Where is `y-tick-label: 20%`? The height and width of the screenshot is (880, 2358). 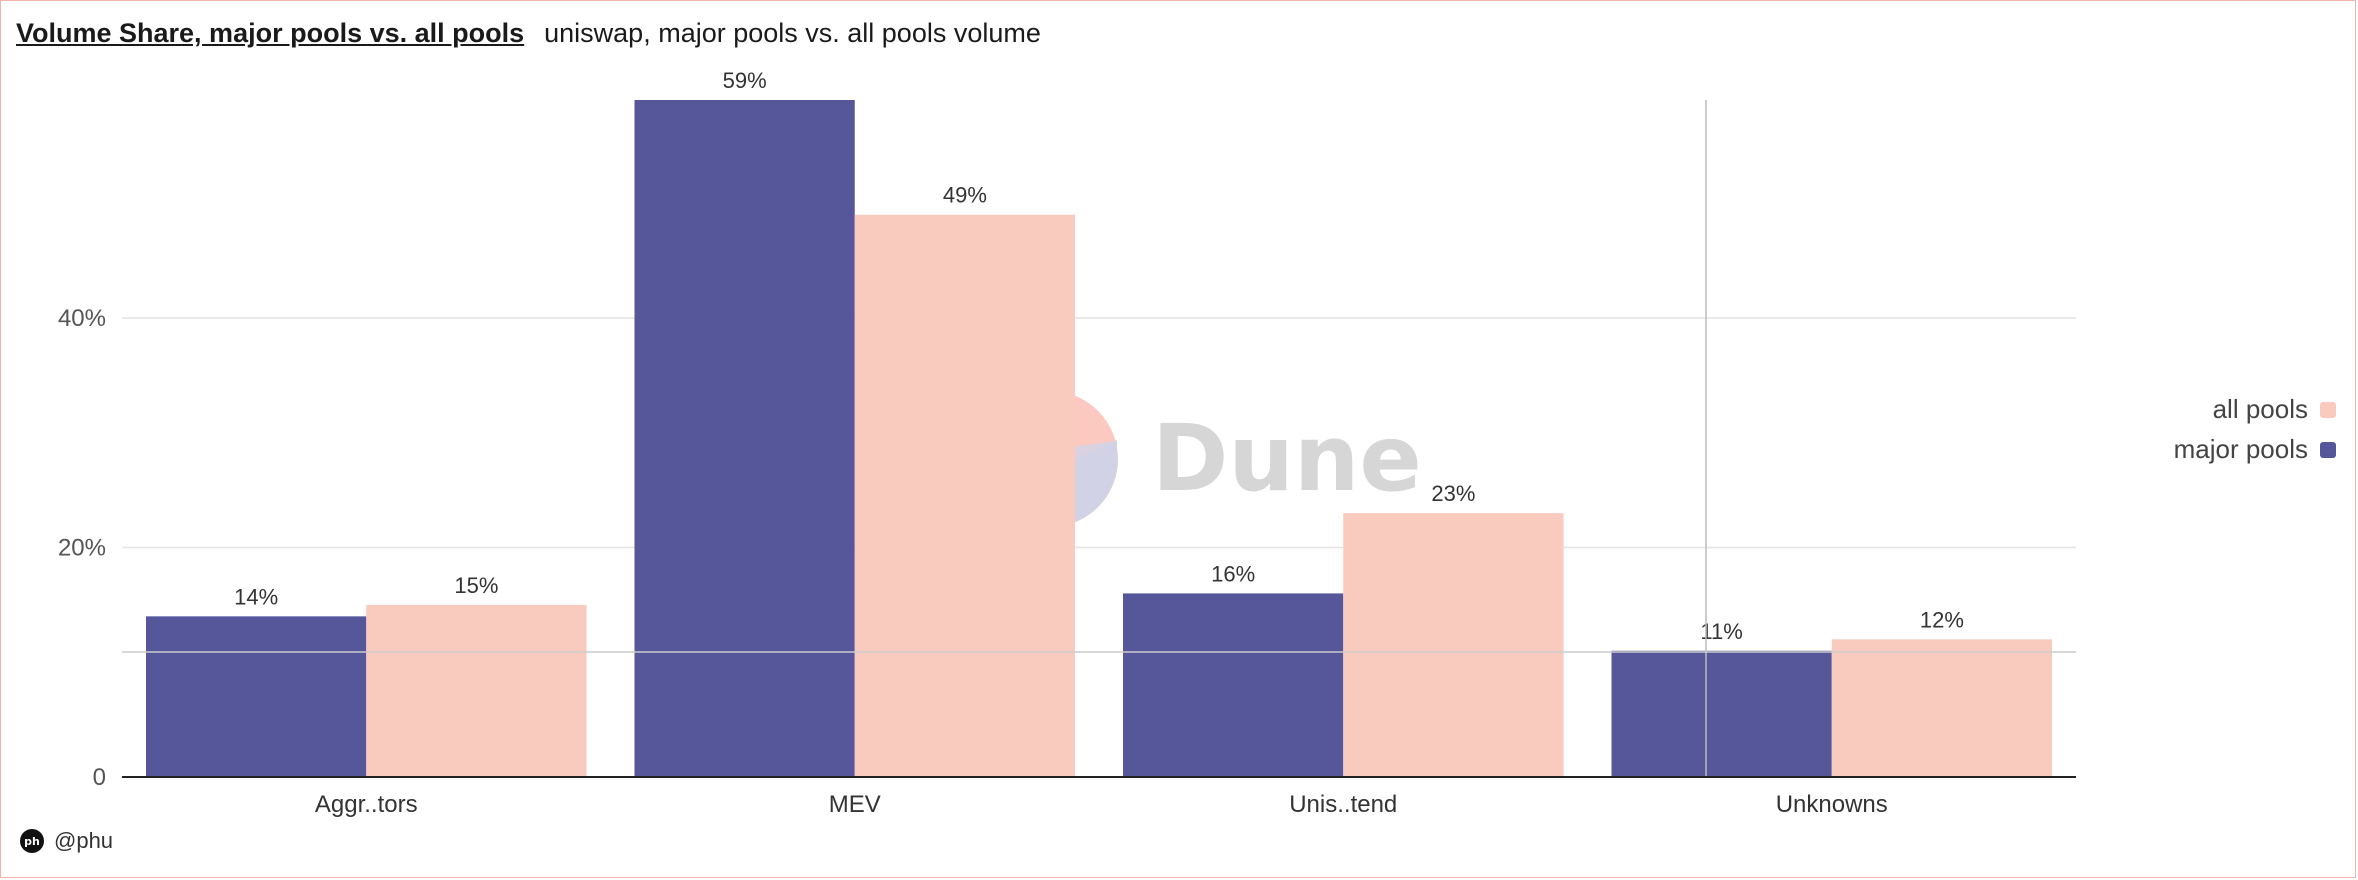
y-tick-label: 20% is located at coordinates (82, 548).